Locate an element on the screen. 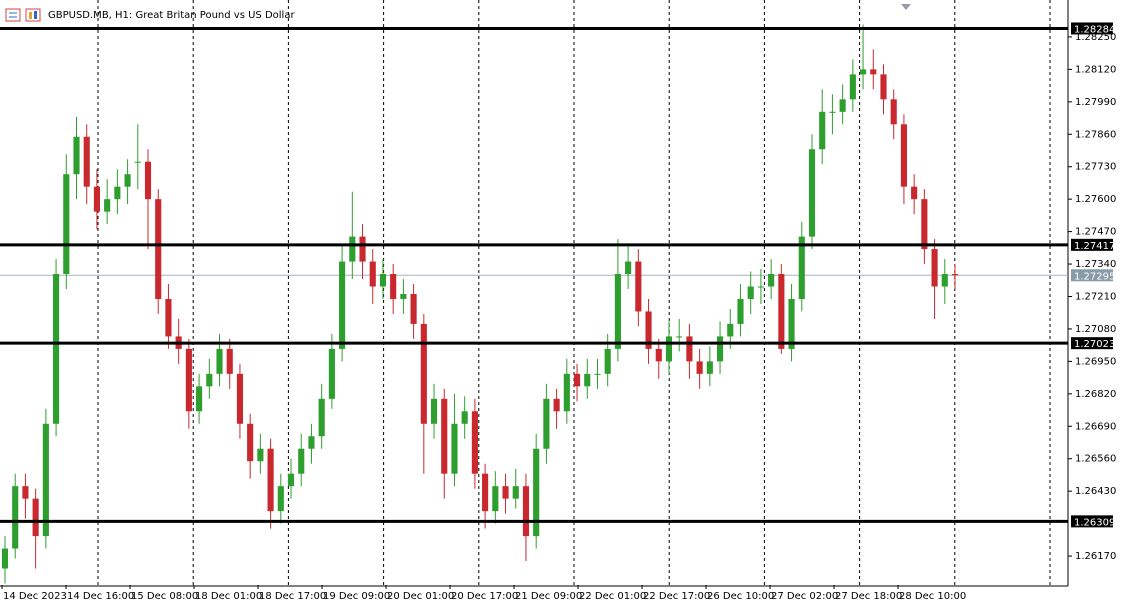 This screenshot has height=604, width=1124. x-tick-label: 27 Dec 18:00 is located at coordinates (868, 596).